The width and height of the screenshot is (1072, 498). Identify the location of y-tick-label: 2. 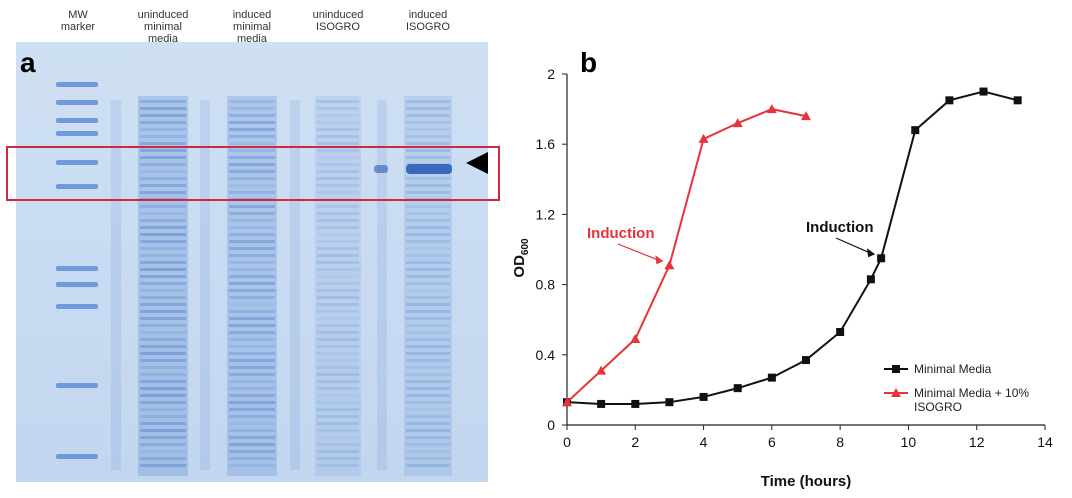
(551, 74).